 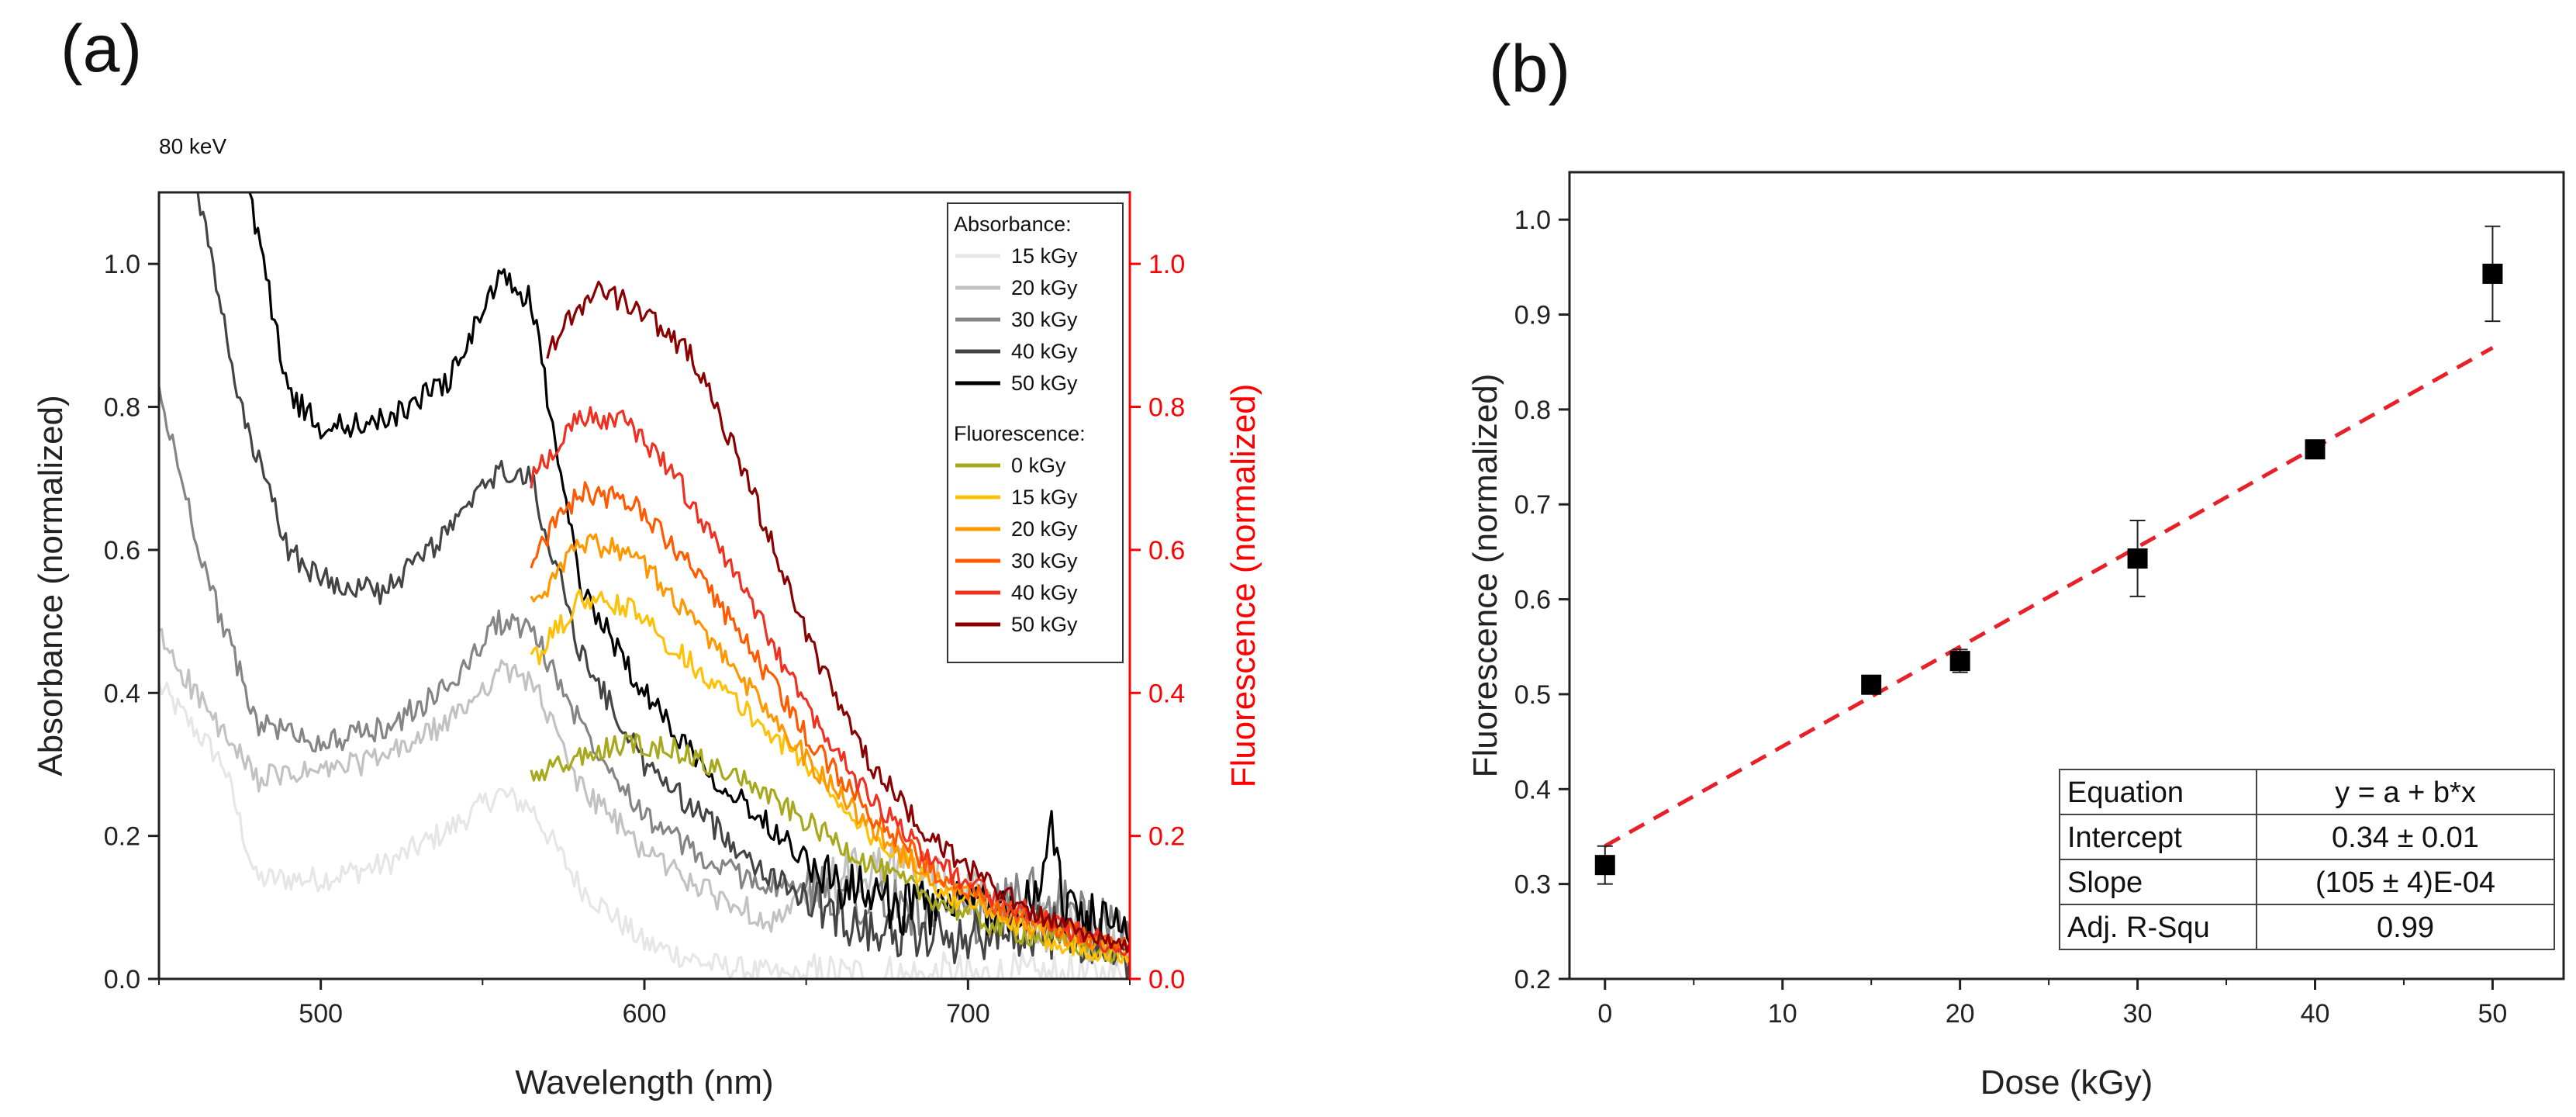 What do you see at coordinates (192, 146) in the screenshot?
I see `energy-annotation: 80 keV` at bounding box center [192, 146].